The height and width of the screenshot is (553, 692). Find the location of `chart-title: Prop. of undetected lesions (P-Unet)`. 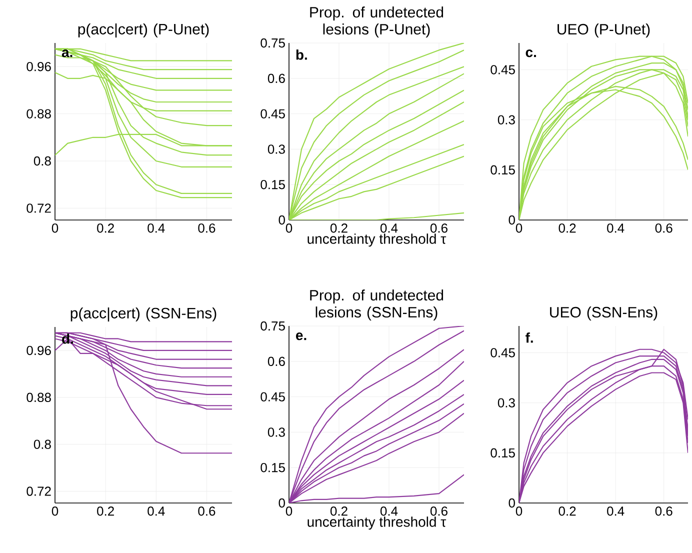

chart-title: Prop. of undetected lesions (P-Unet) is located at coordinates (377, 22).